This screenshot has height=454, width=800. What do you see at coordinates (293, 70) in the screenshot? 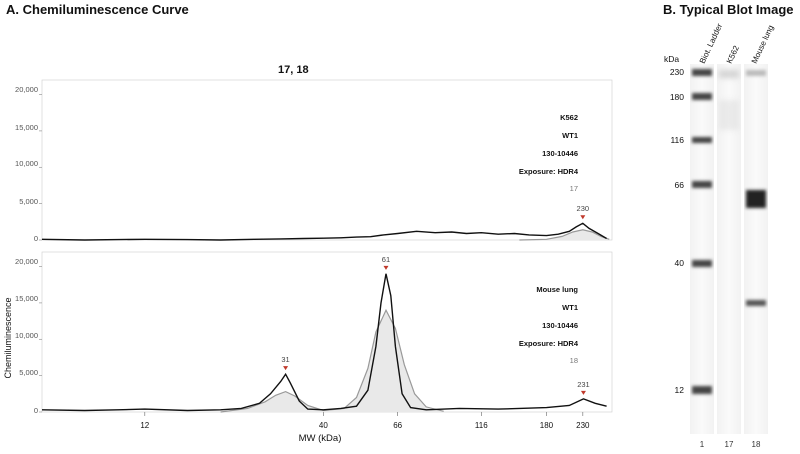
I see `chart-title: 17, 18` at bounding box center [293, 70].